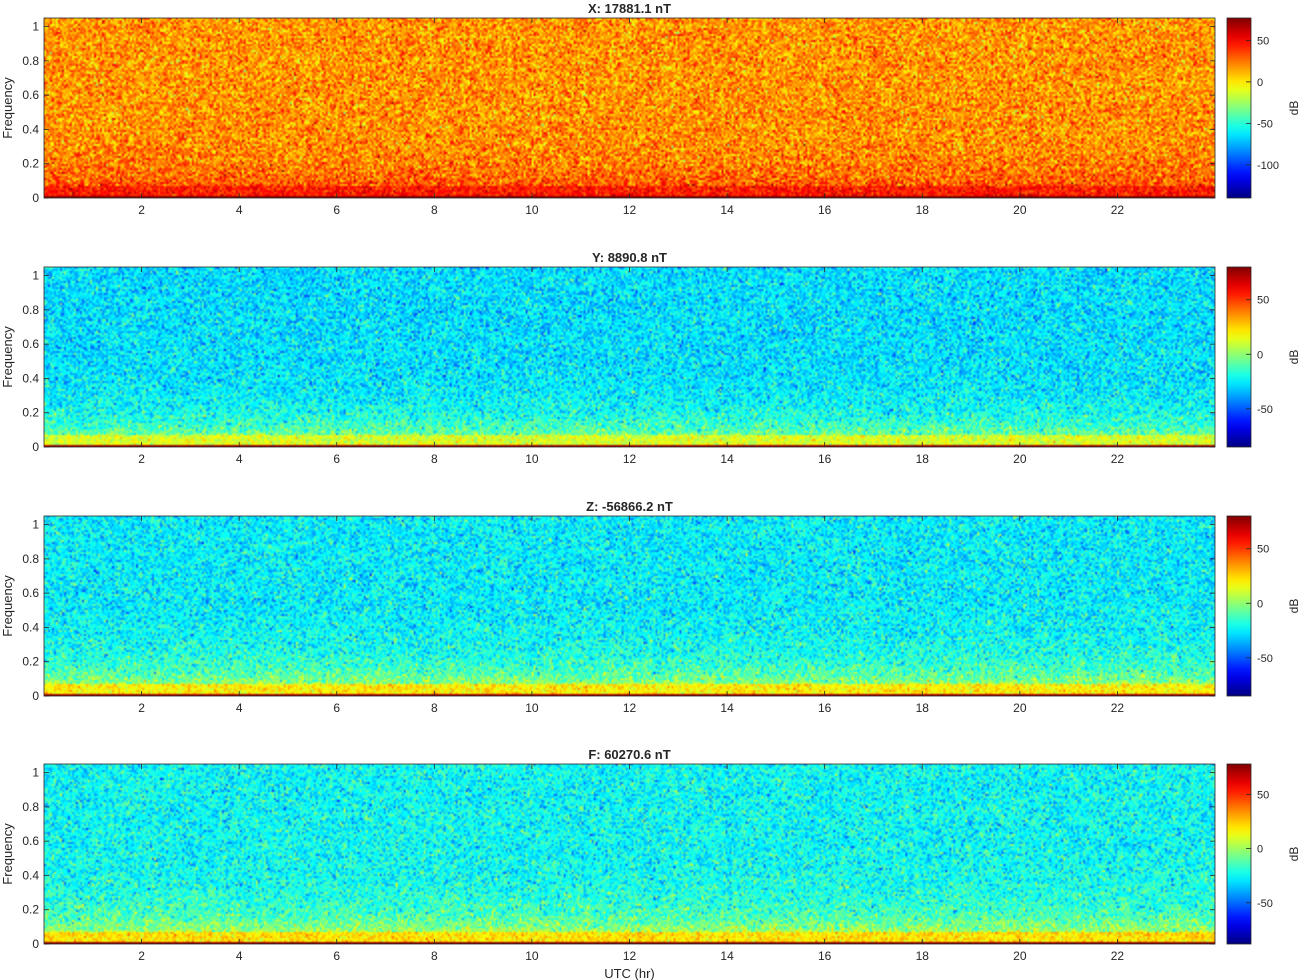  What do you see at coordinates (629, 257) in the screenshot?
I see `chart-title: Y: 8890.8 nT` at bounding box center [629, 257].